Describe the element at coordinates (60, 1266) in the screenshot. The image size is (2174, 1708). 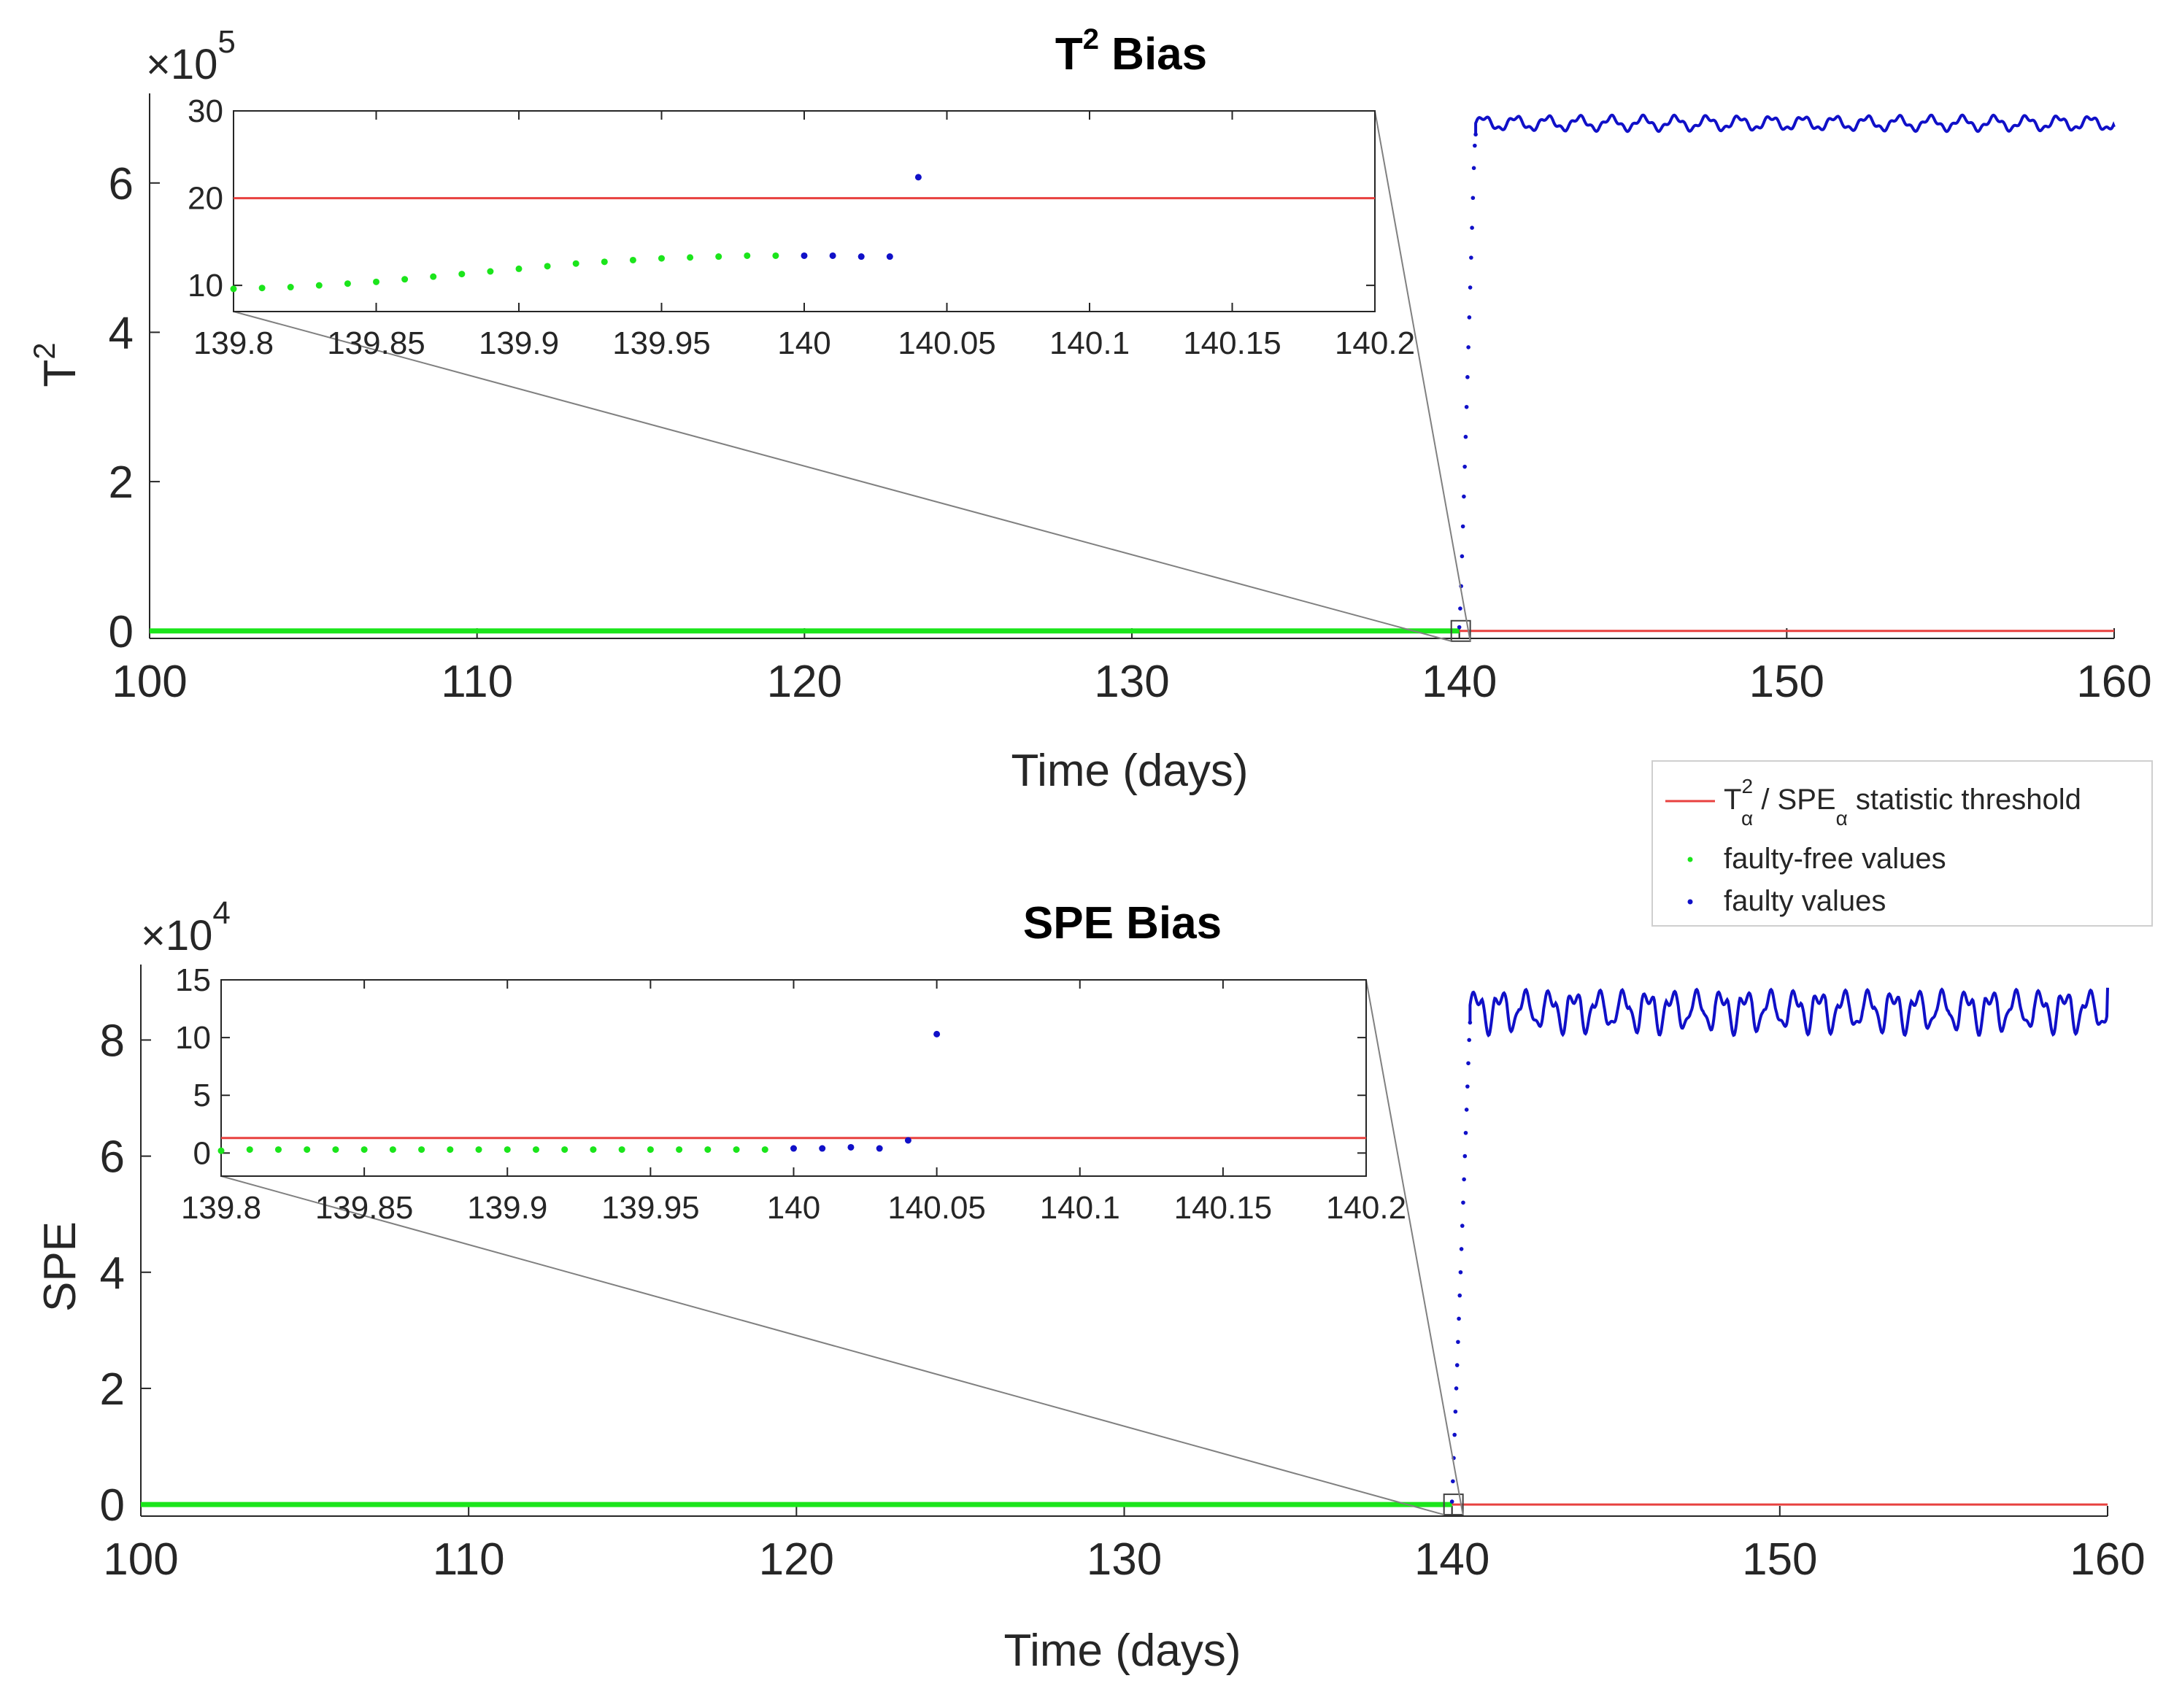
I see `spe-y-axis-label: SPE` at that location.